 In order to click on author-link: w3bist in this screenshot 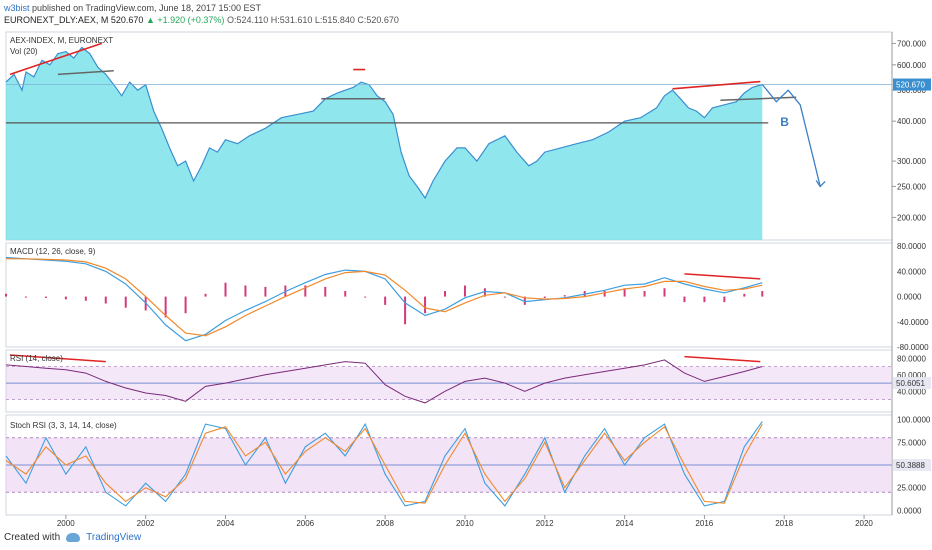, I will do `click(17, 8)`.